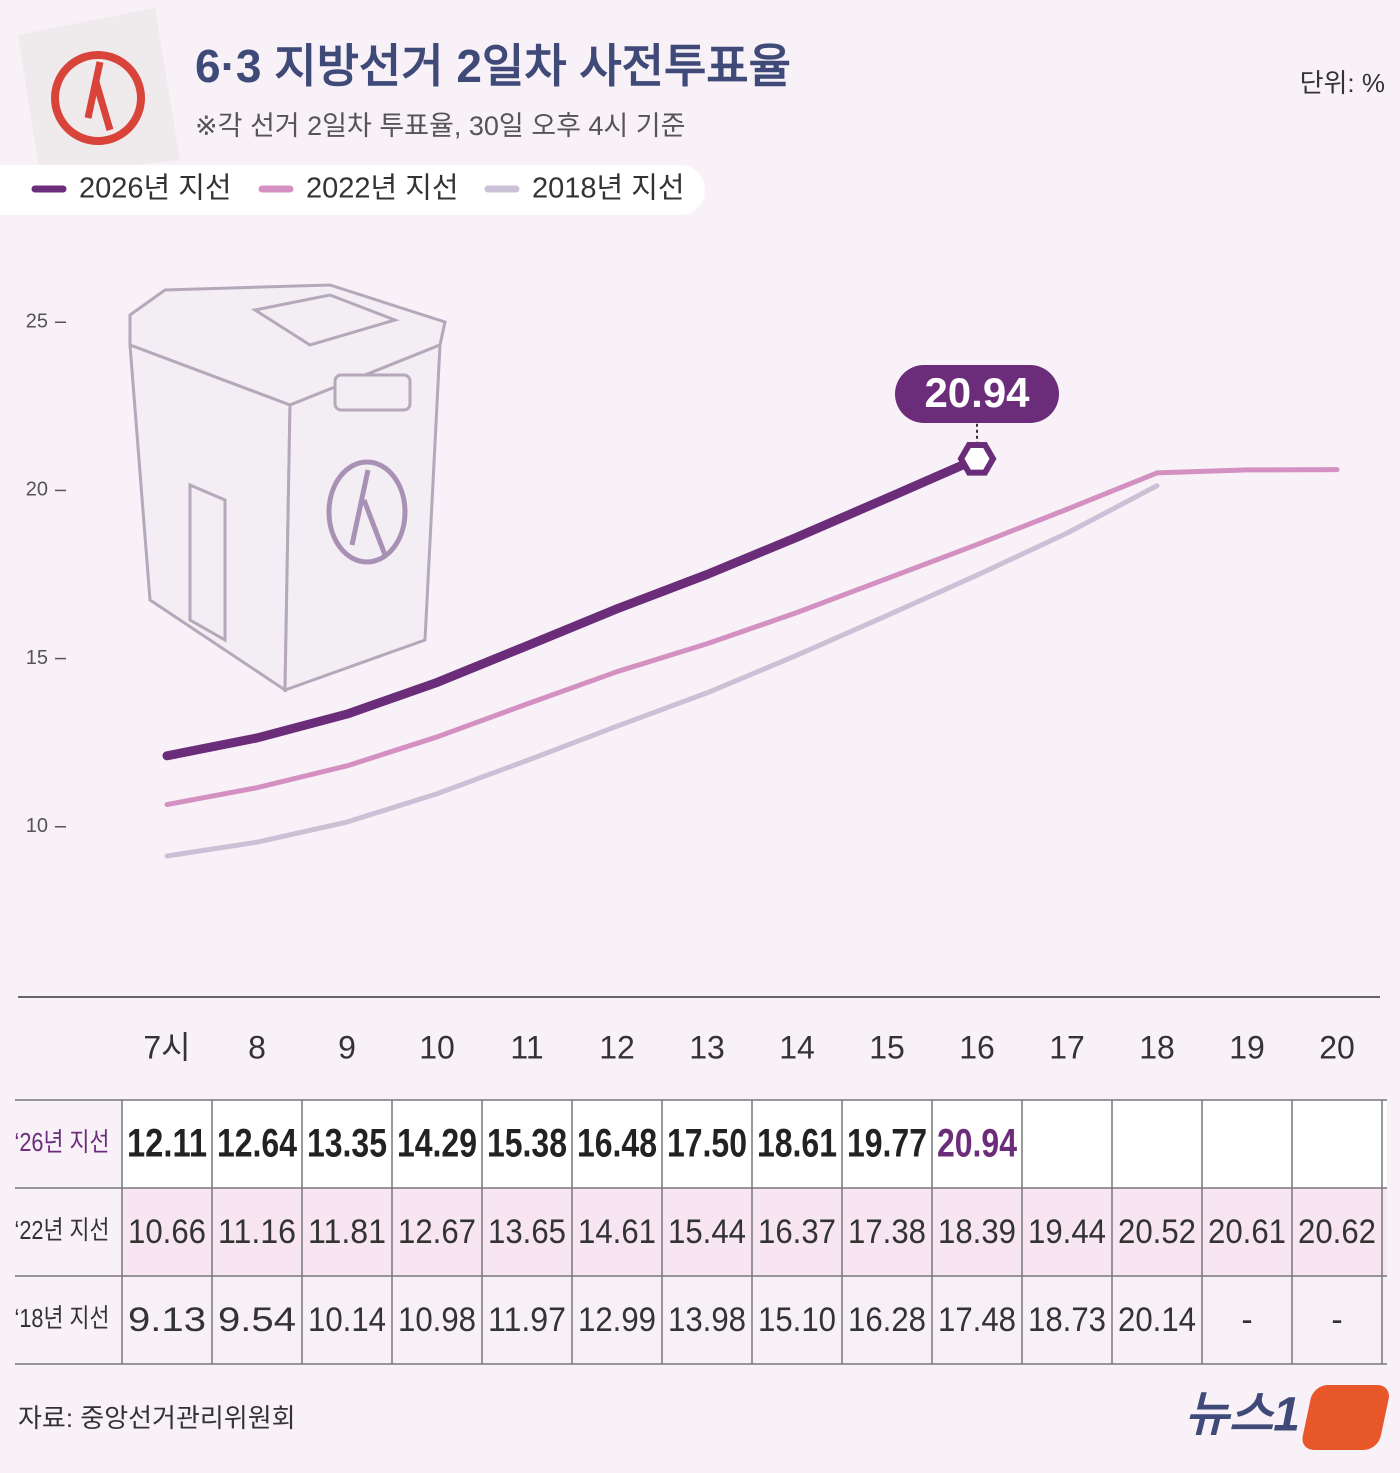 The width and height of the screenshot is (1400, 1473). What do you see at coordinates (707, 1047) in the screenshot?
I see `x-tick-label: 13` at bounding box center [707, 1047].